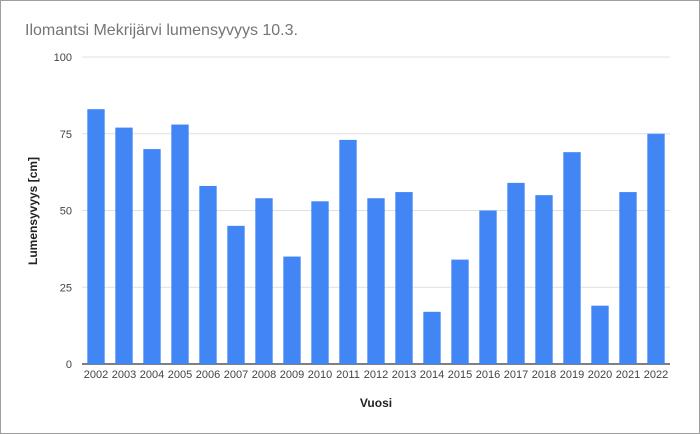 The width and height of the screenshot is (700, 434). Describe the element at coordinates (292, 310) in the screenshot. I see `bar-2009` at that location.